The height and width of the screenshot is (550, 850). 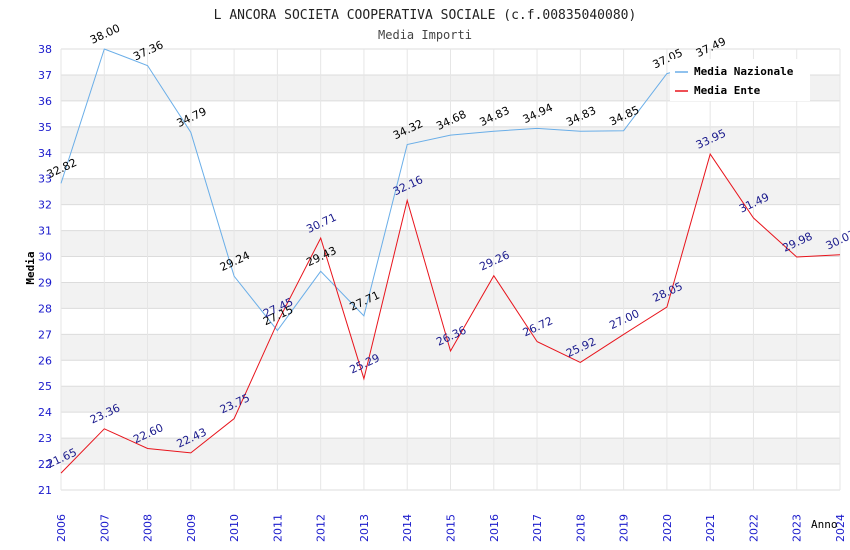 I want to click on x-tick-label: 2014, so click(x=407, y=528).